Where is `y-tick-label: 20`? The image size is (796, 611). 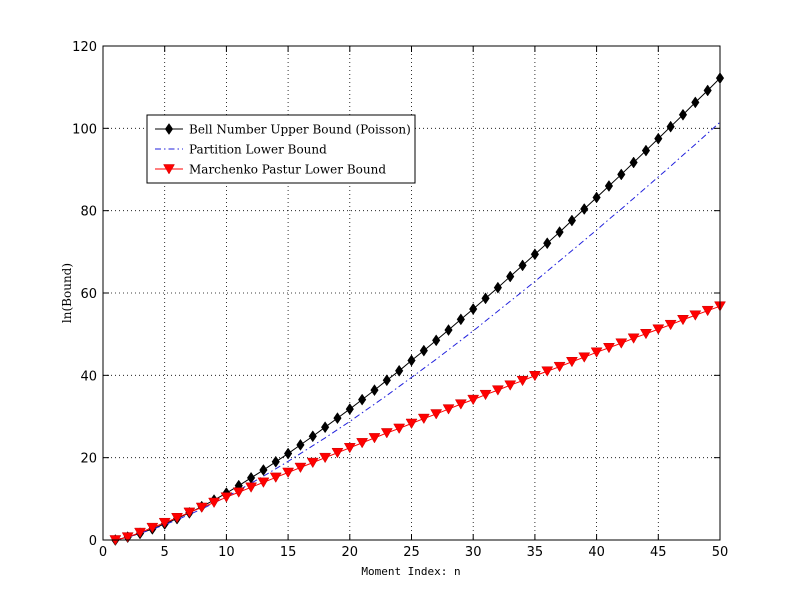 y-tick-label: 20 is located at coordinates (88, 459).